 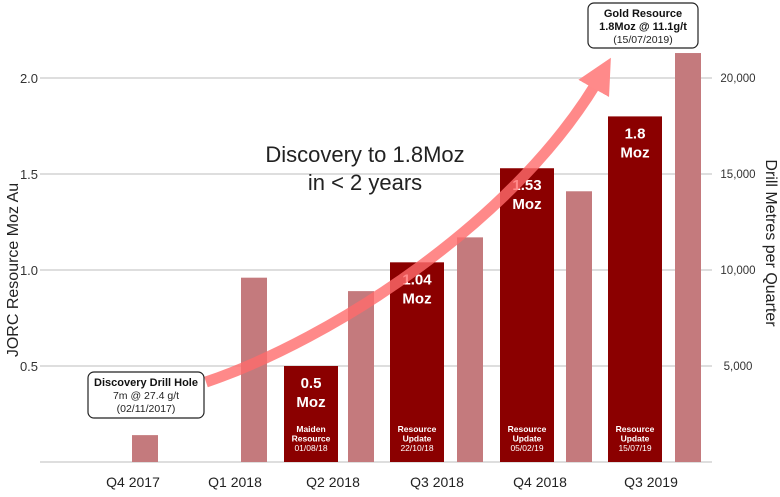 I want to click on arrow-caption-line1: Discovery to 1.8Moz, so click(x=364, y=154).